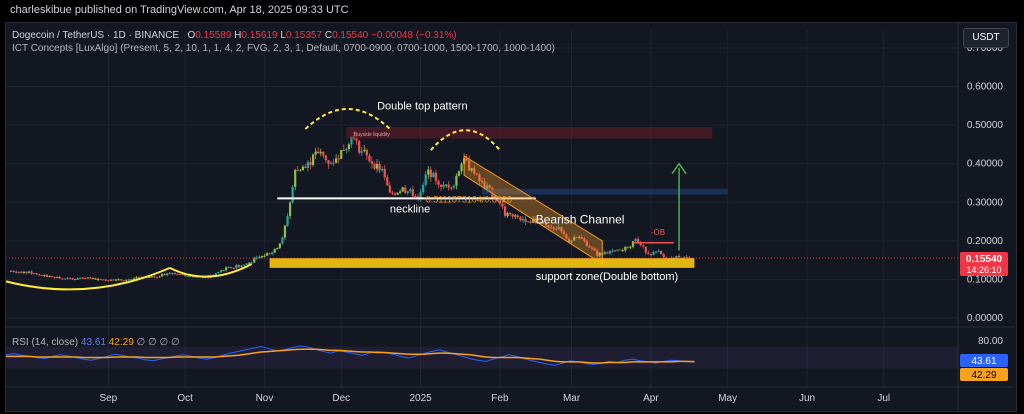 This screenshot has height=414, width=1024. Describe the element at coordinates (238, 35) in the screenshot. I see `high-label: H` at that location.